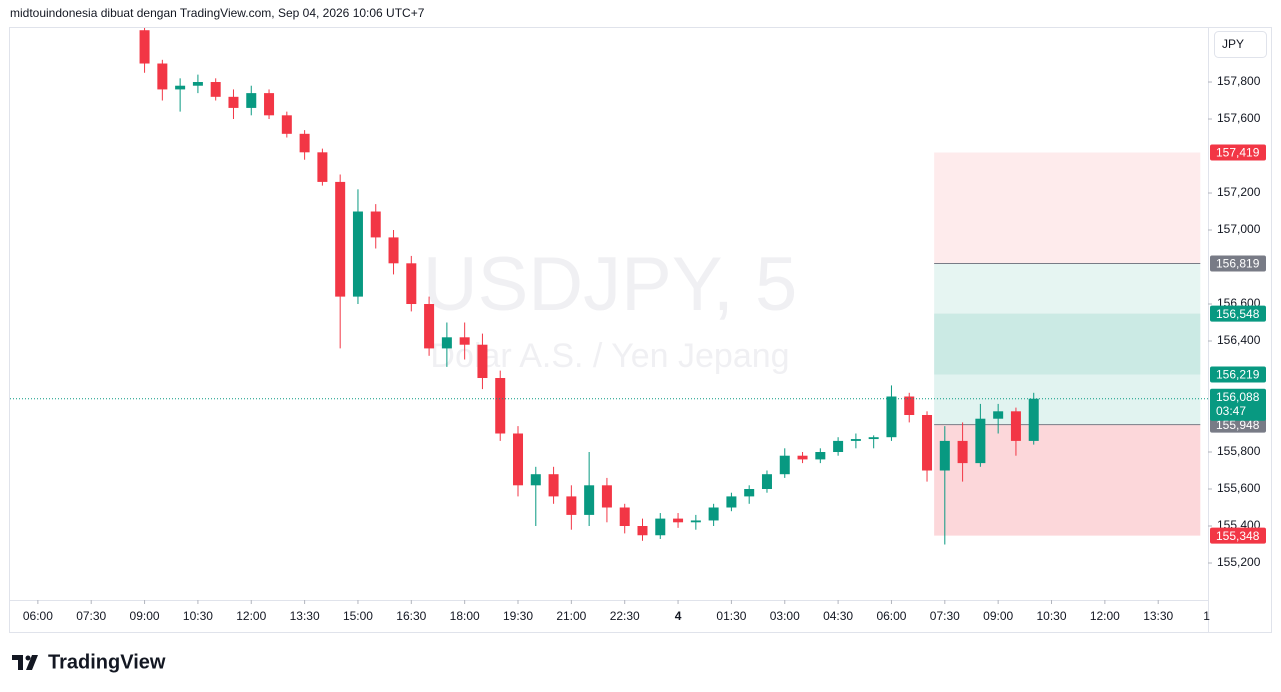 The height and width of the screenshot is (692, 1281). Describe the element at coordinates (1211, 616) in the screenshot. I see `x-tick-label: 15:` at that location.